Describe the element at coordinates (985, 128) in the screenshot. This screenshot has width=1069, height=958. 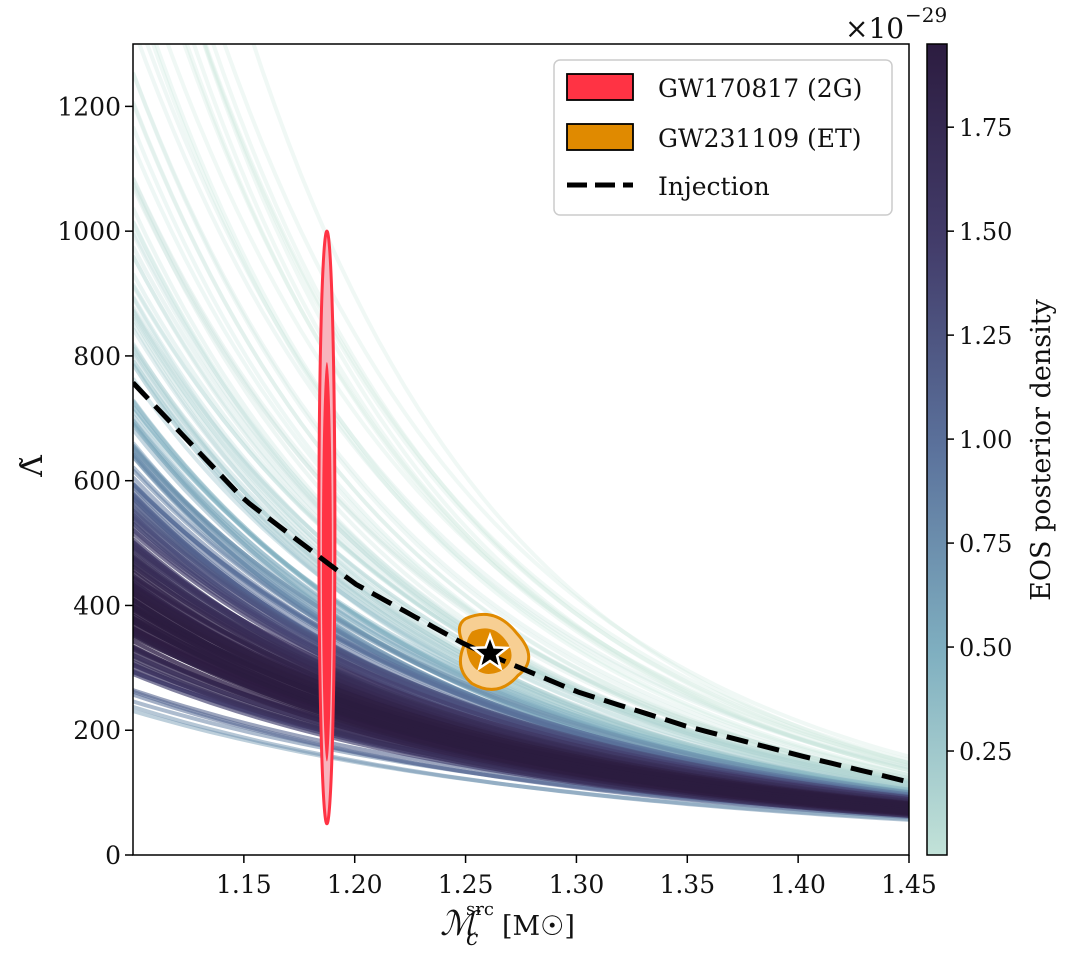
I see `colorbar-tick-label: 1.75` at that location.